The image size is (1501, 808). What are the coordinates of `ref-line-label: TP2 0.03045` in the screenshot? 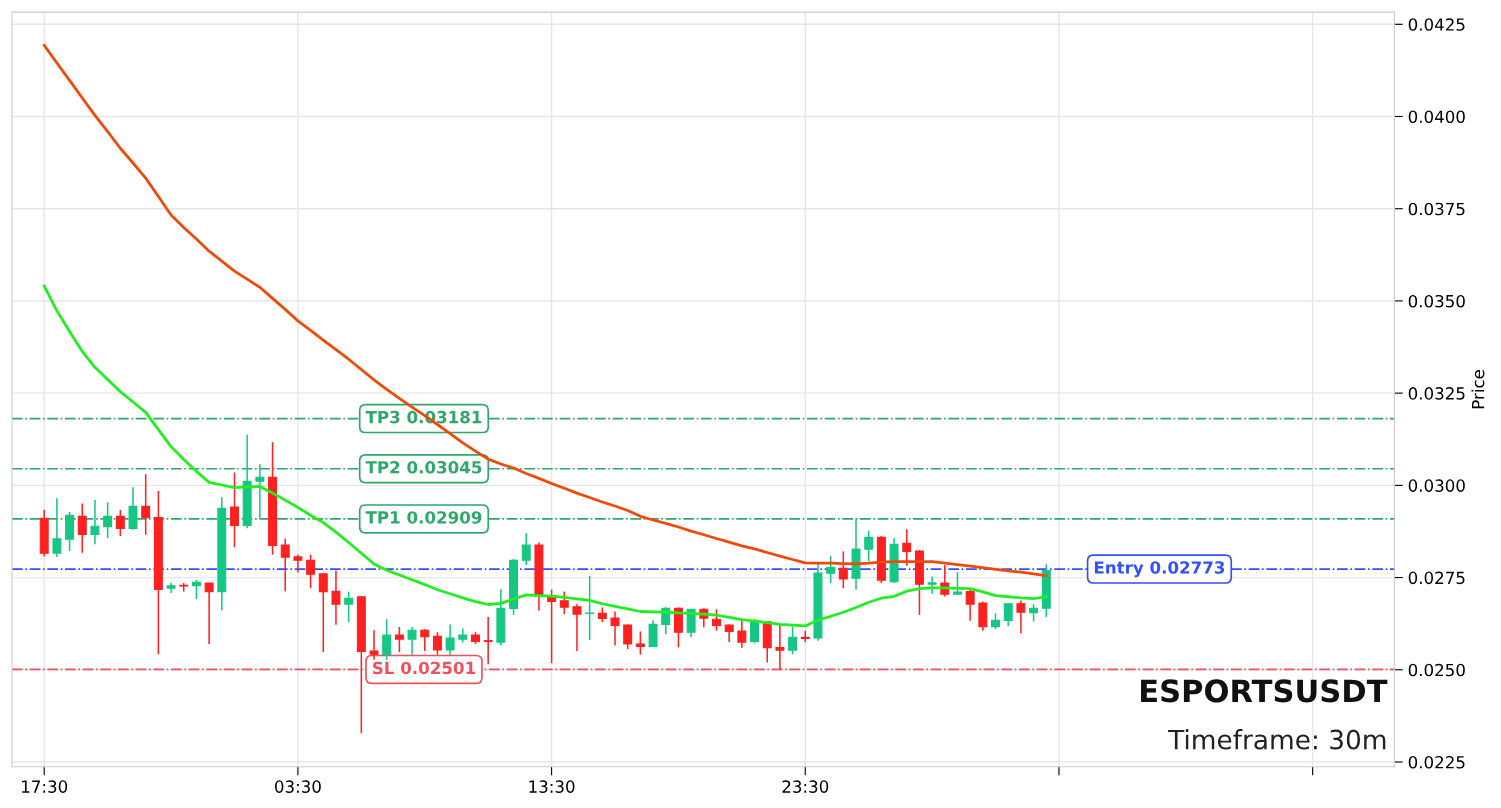 It's located at (423, 467).